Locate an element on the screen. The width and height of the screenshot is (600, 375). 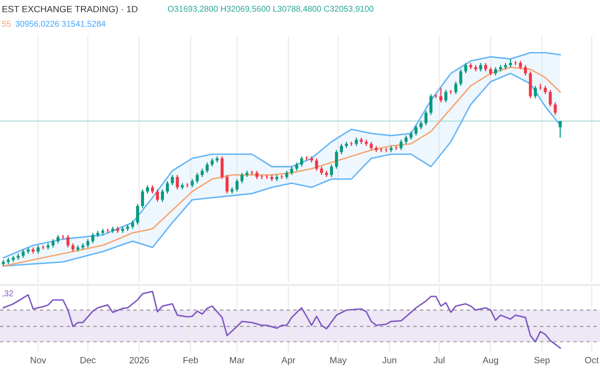
x-tick-label: Jul is located at coordinates (439, 360).